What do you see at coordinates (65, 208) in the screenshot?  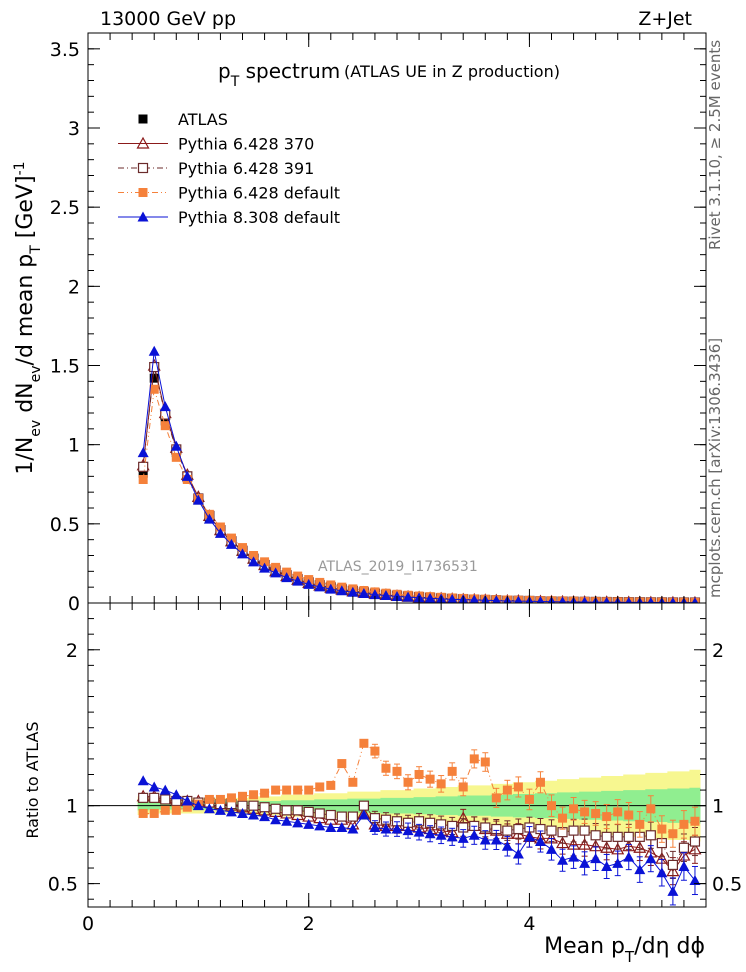 I see `main-ytick-label-5: 2.5` at bounding box center [65, 208].